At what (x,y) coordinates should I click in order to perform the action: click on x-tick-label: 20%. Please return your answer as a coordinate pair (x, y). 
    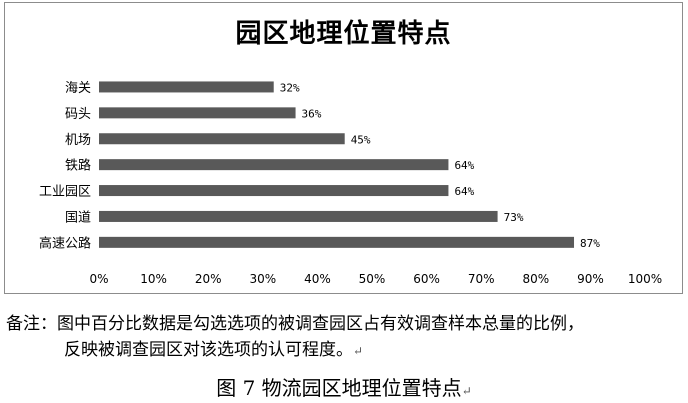
    Looking at the image, I should click on (208, 279).